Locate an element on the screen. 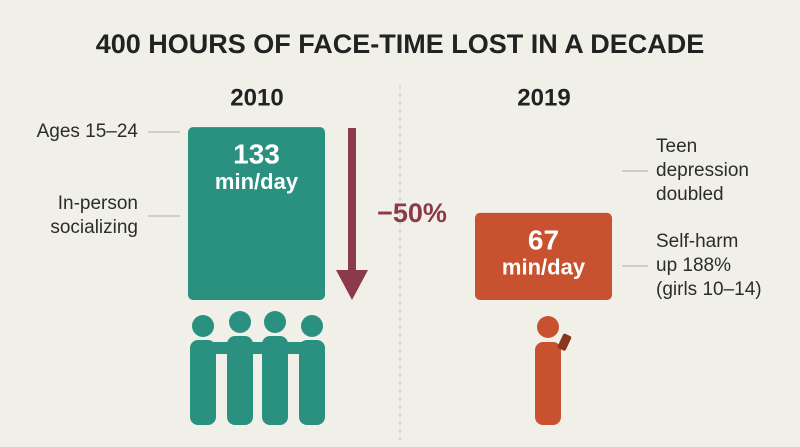 This screenshot has height=447, width=800. side-label: Self-harm is located at coordinates (697, 241).